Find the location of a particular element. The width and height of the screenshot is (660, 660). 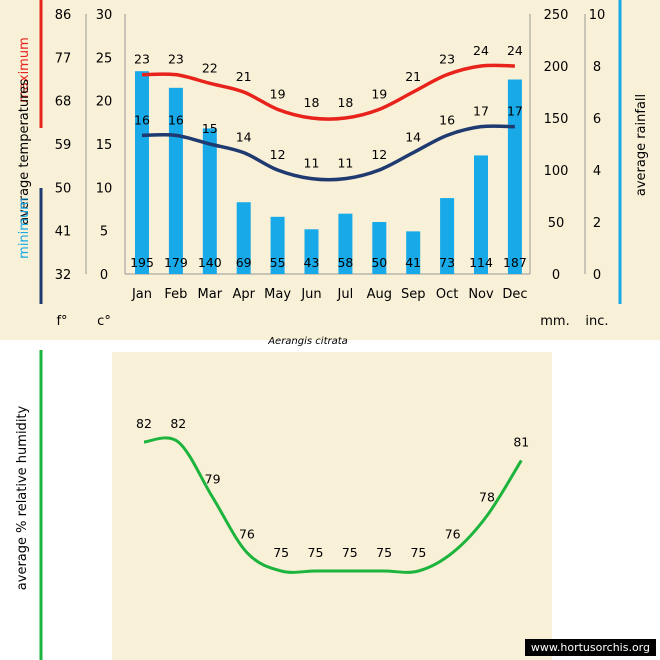

humidity-data-label: 79 is located at coordinates (213, 478).